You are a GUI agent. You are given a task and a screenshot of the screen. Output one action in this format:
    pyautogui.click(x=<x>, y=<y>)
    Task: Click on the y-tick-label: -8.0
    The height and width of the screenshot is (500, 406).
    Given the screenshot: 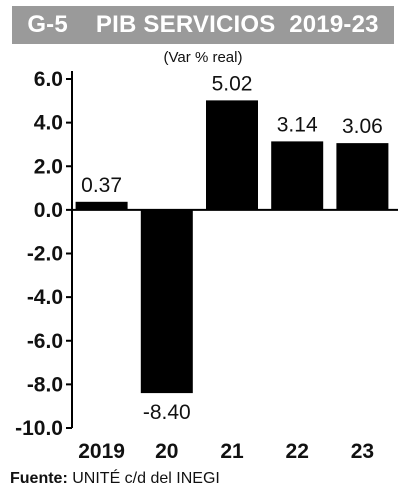 What is the action you would take?
    pyautogui.click(x=45, y=384)
    